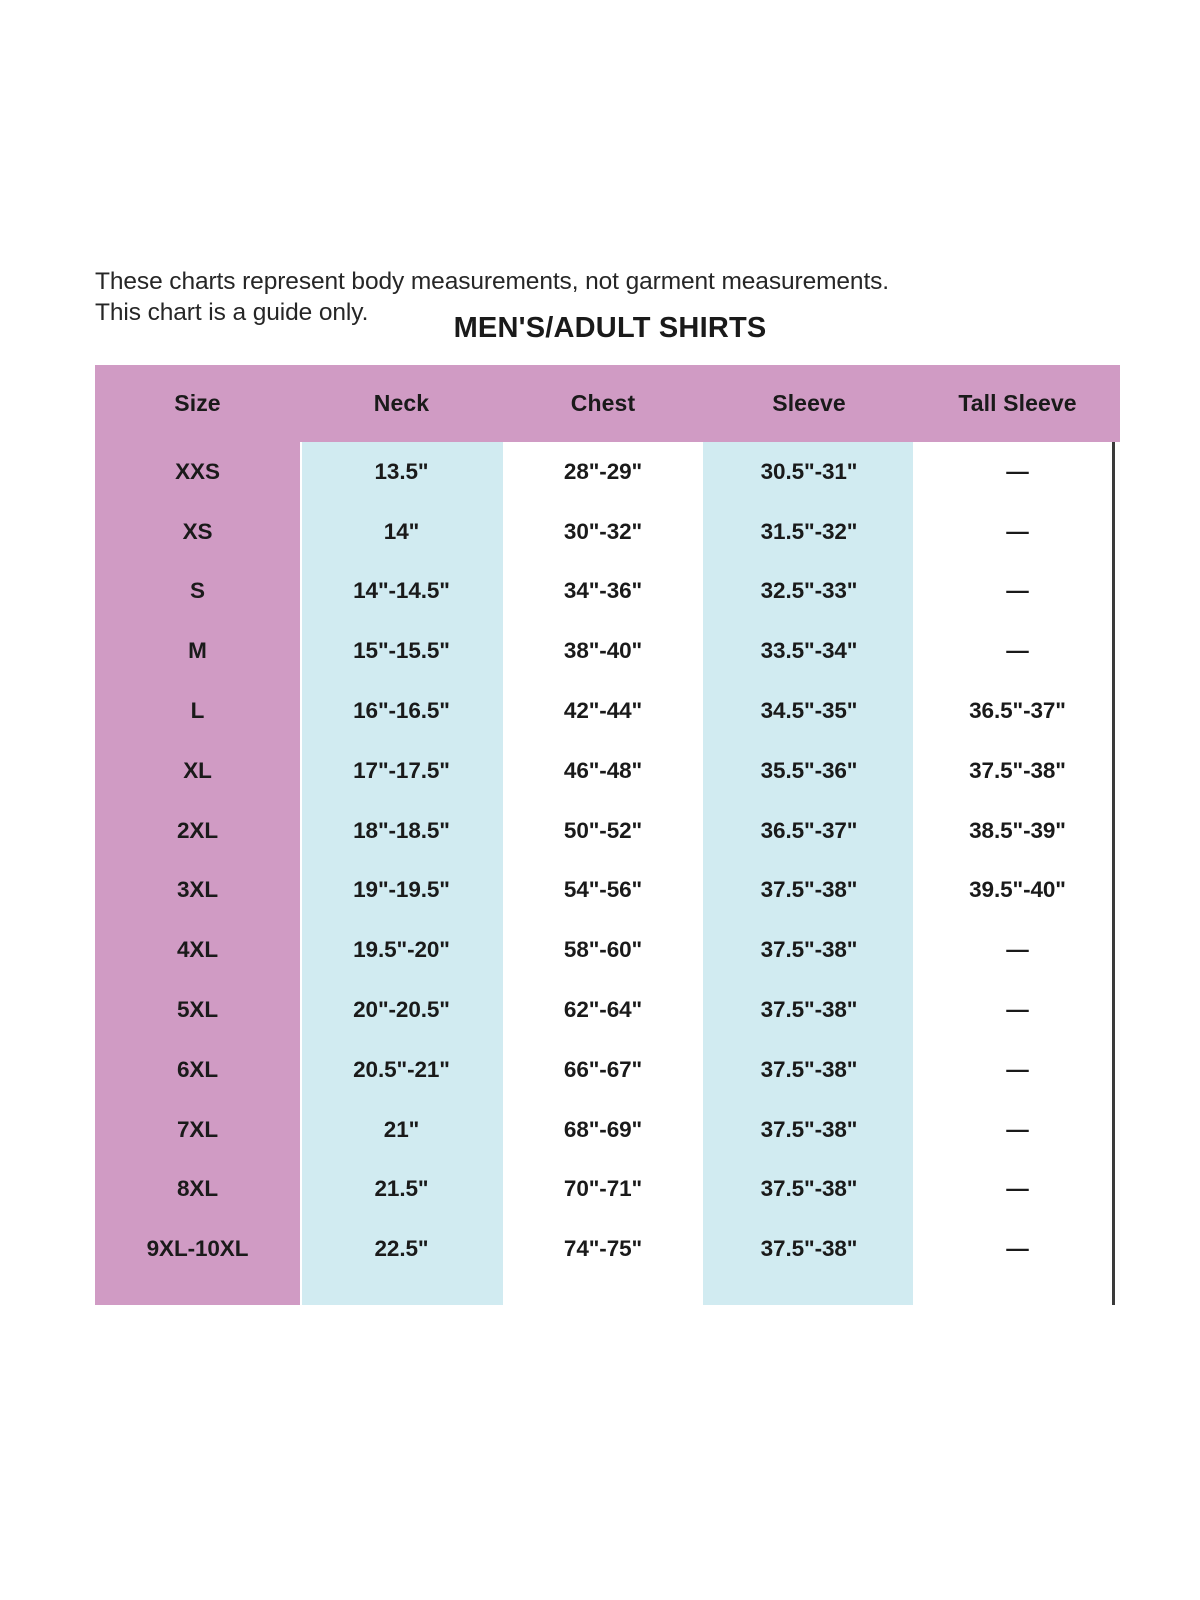 The image size is (1200, 1600). I want to click on table-row: 6XL 20.5"-21" 66"-67" 37.5"-38" —, so click(607, 1070).